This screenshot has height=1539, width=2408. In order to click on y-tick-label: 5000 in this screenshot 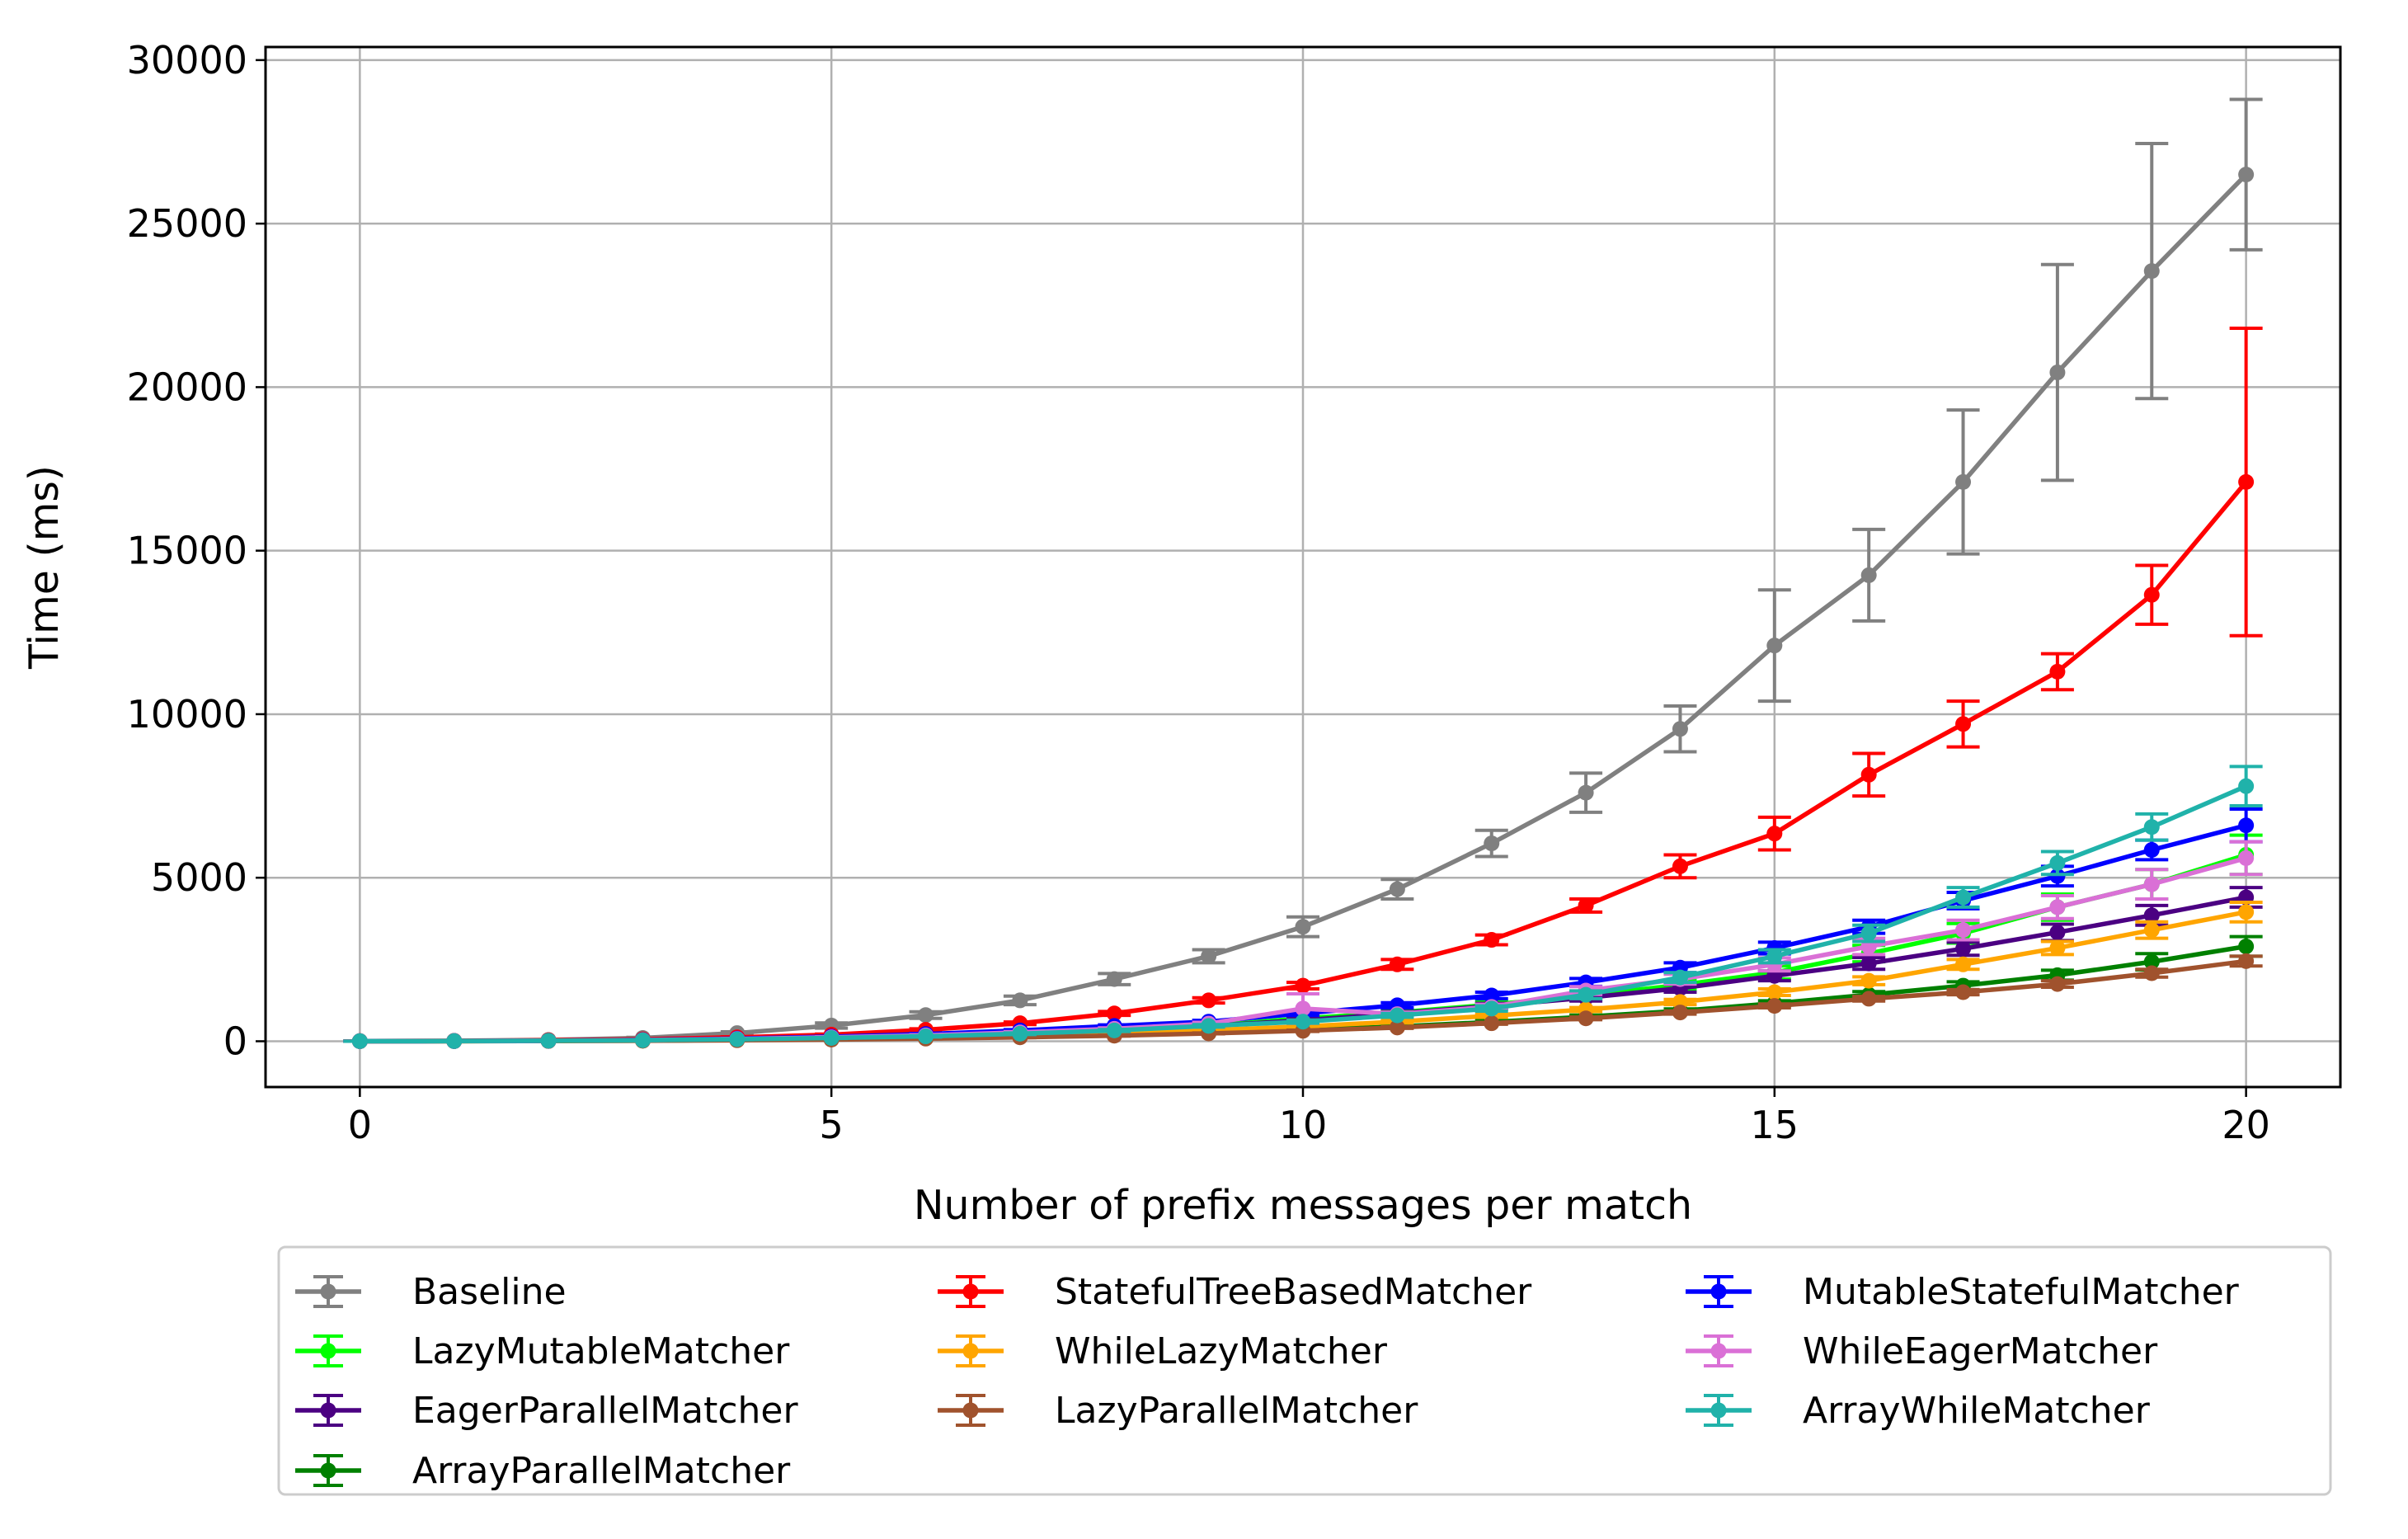, I will do `click(199, 877)`.